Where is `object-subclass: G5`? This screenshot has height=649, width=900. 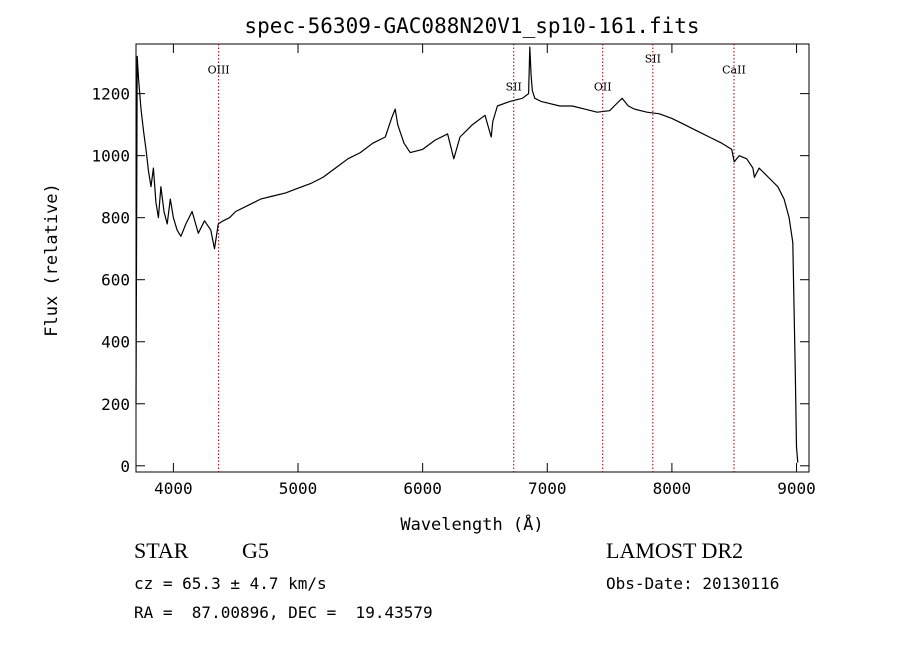 object-subclass: G5 is located at coordinates (255, 550).